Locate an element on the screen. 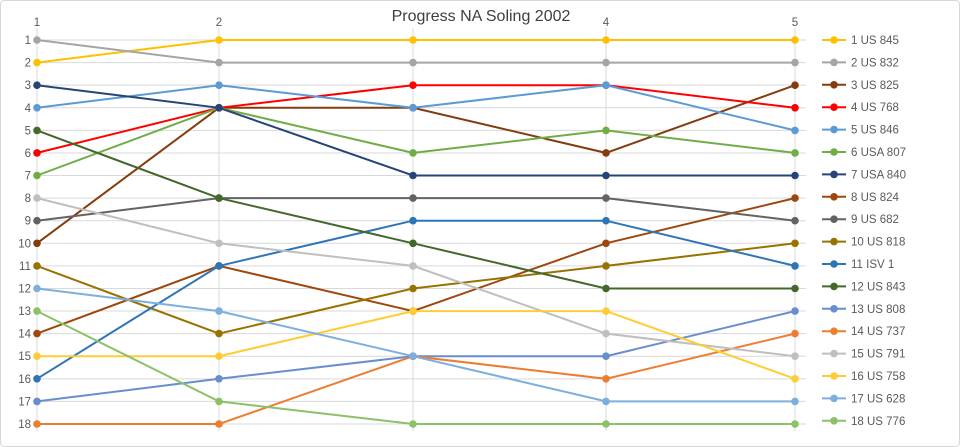  y-axis-tick-label: 16 is located at coordinates (24, 380).